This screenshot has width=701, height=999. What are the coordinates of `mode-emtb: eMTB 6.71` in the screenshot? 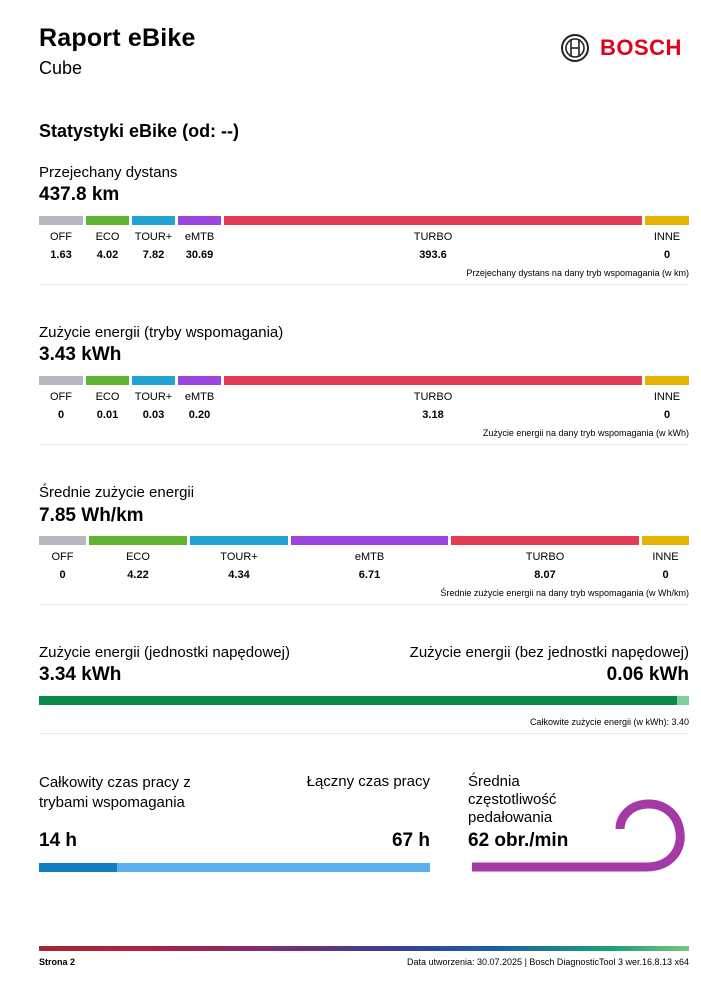 It's located at (369, 566).